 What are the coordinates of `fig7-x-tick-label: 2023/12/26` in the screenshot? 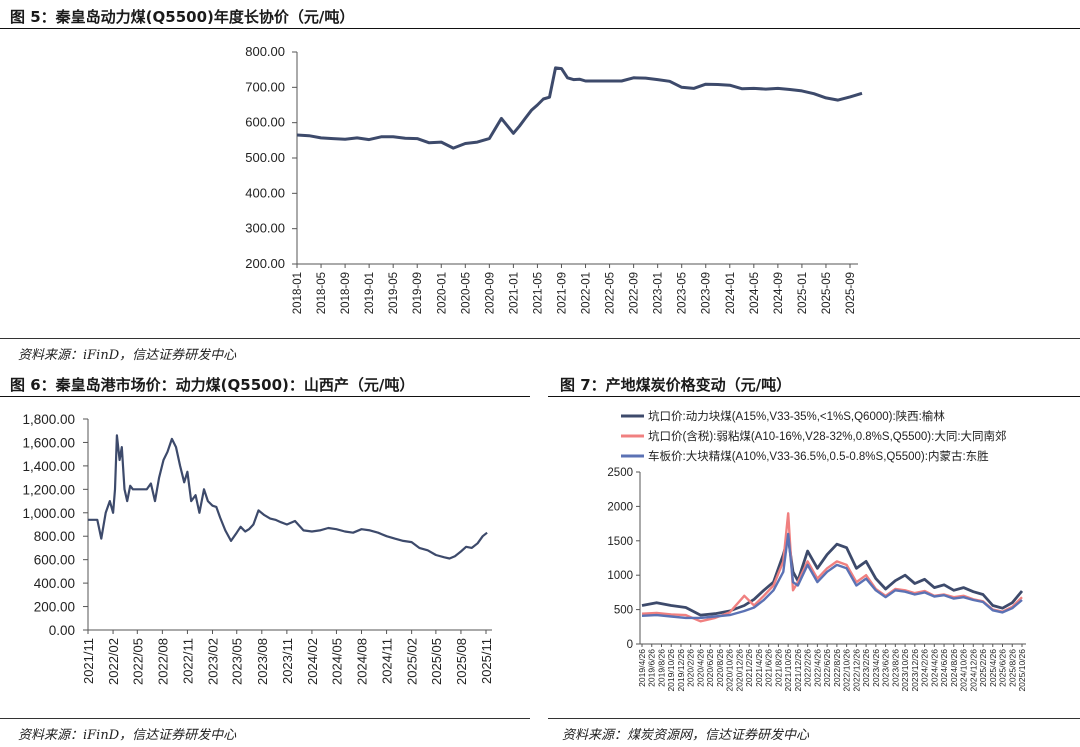 It's located at (915, 670).